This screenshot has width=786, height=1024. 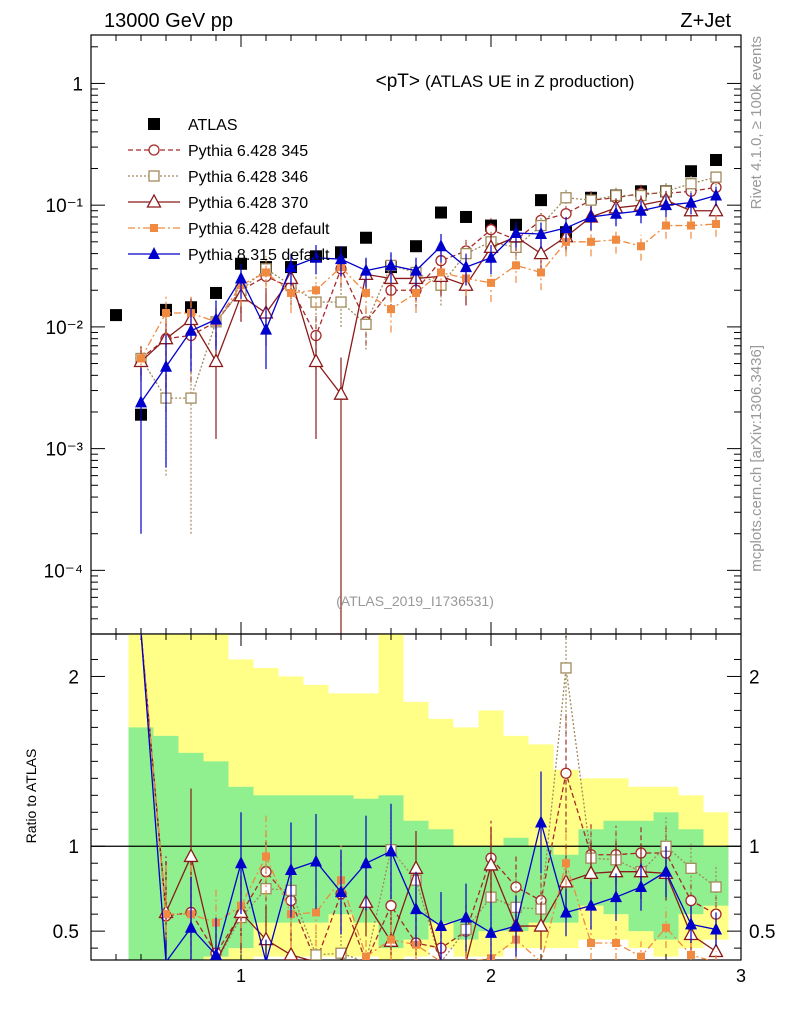 I want to click on legend-item: Pythia 6.428 346, so click(x=218, y=177).